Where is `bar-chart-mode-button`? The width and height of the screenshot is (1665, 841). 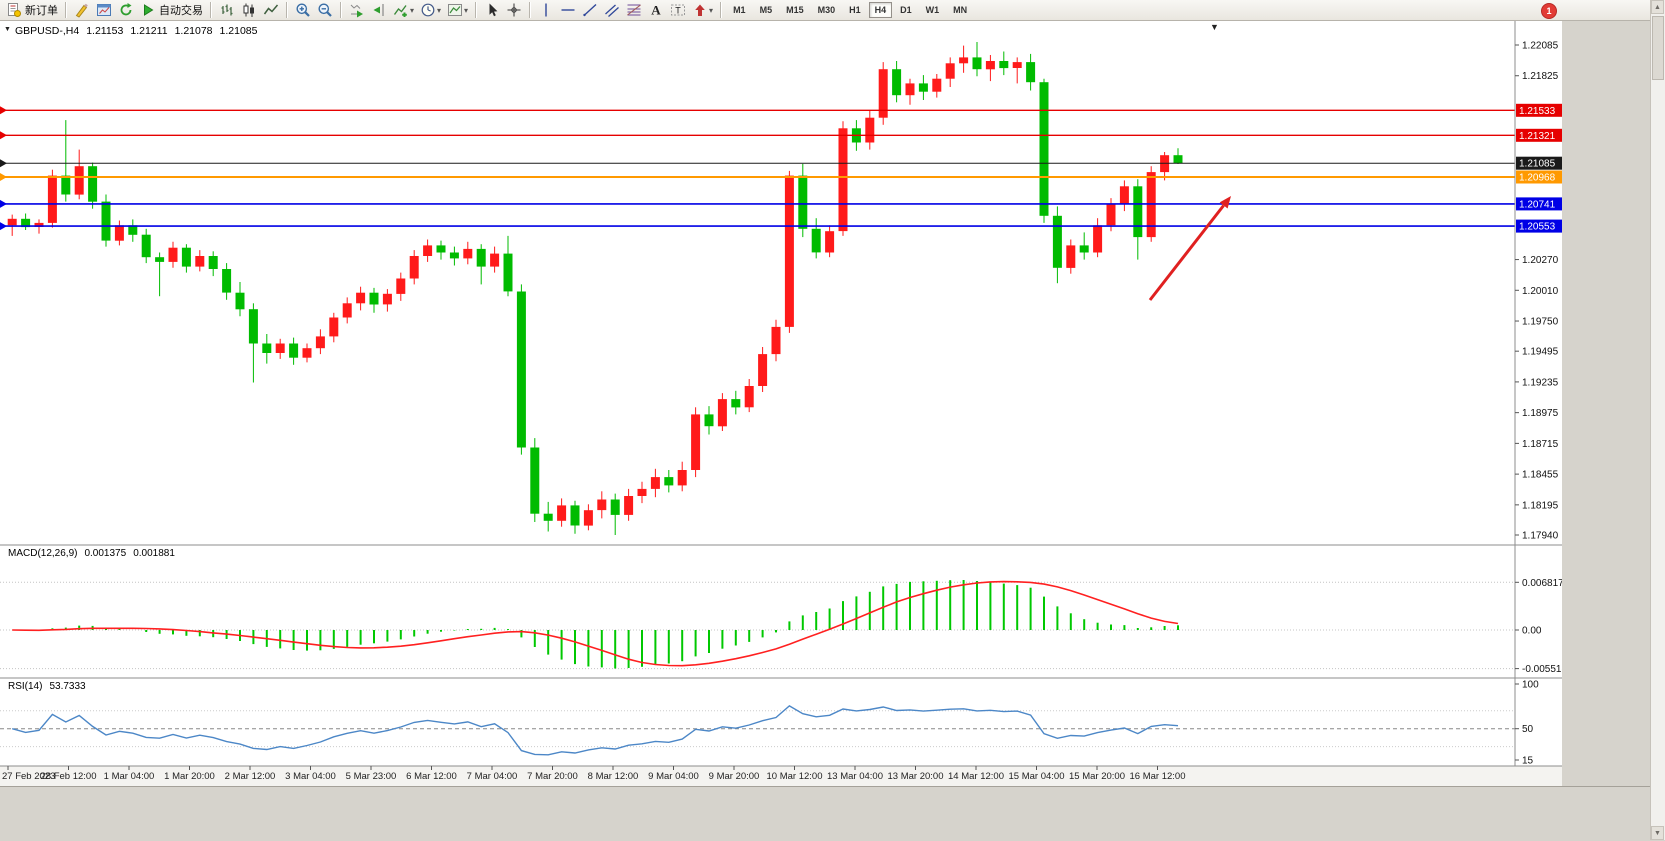
bar-chart-mode-button is located at coordinates (227, 10).